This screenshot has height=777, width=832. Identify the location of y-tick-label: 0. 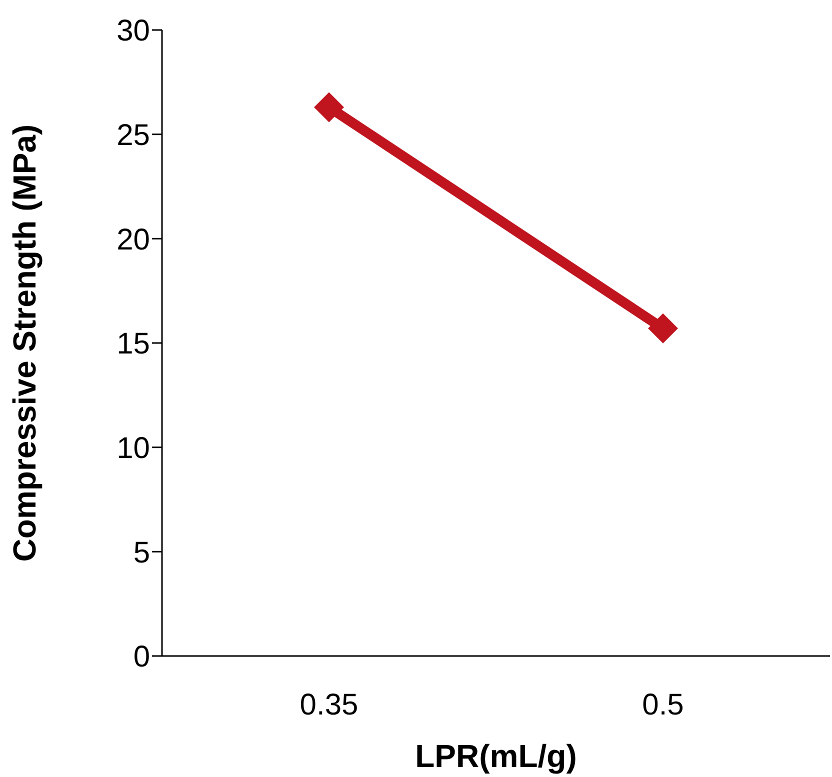
(141, 657).